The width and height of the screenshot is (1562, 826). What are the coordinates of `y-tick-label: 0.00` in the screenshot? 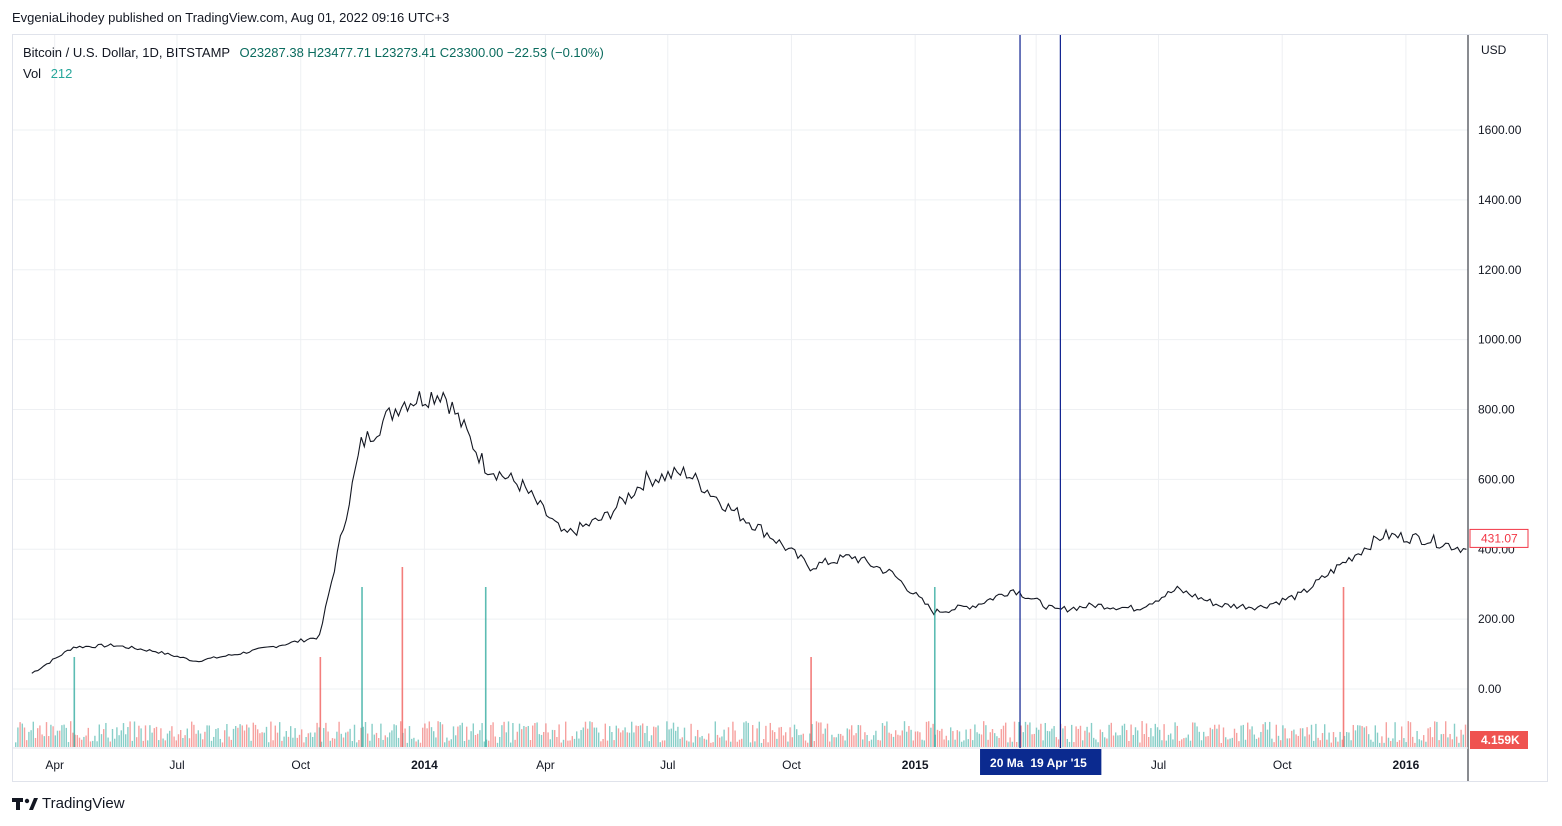 It's located at (1490, 689).